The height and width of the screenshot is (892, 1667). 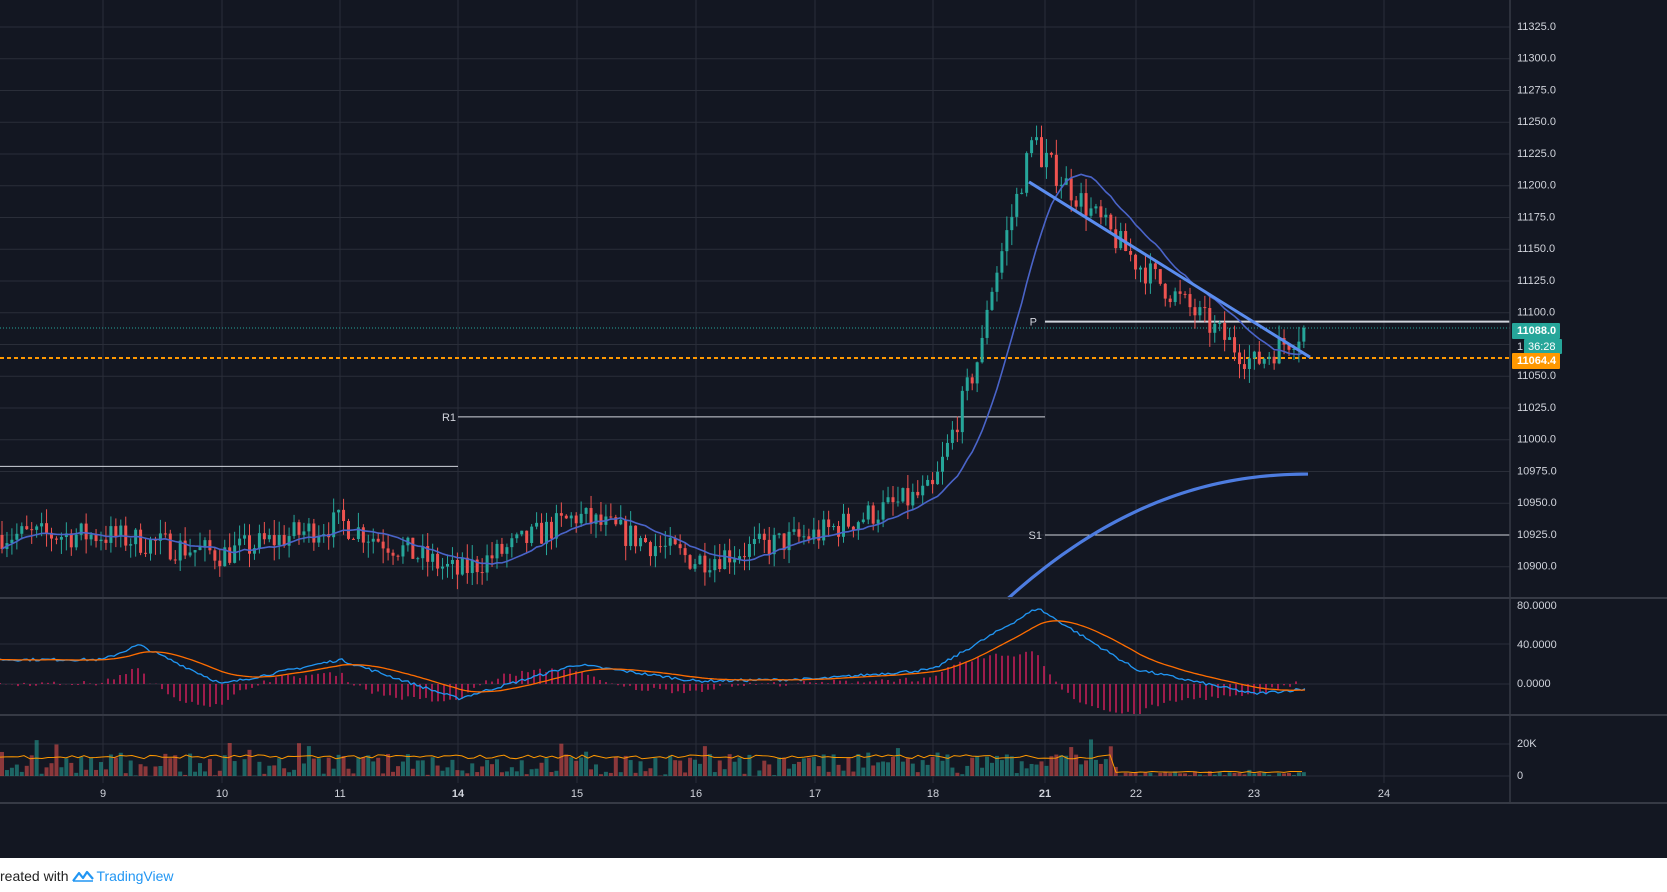 I want to click on price-tick-label: 11125.0, so click(x=1536, y=281).